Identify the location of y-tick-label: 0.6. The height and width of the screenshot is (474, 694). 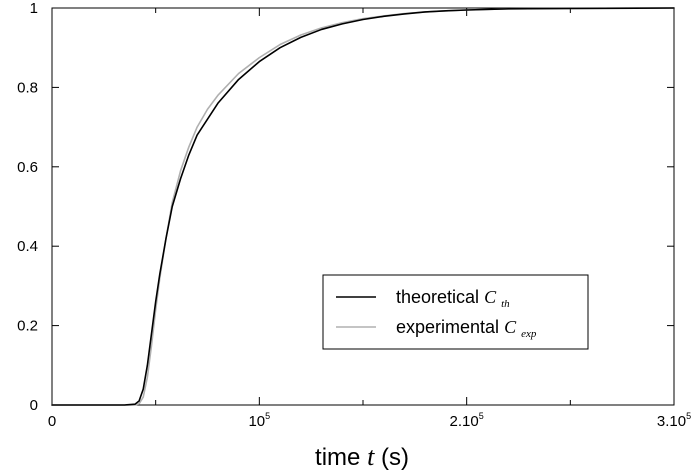
(27, 167).